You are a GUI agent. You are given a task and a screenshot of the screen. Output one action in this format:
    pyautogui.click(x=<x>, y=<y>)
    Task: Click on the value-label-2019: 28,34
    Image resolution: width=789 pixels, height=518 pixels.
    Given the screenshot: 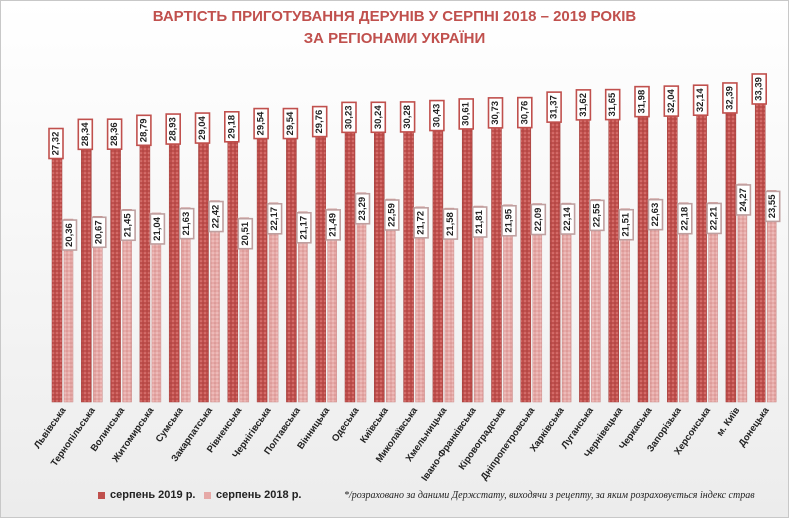 What is the action you would take?
    pyautogui.click(x=85, y=134)
    